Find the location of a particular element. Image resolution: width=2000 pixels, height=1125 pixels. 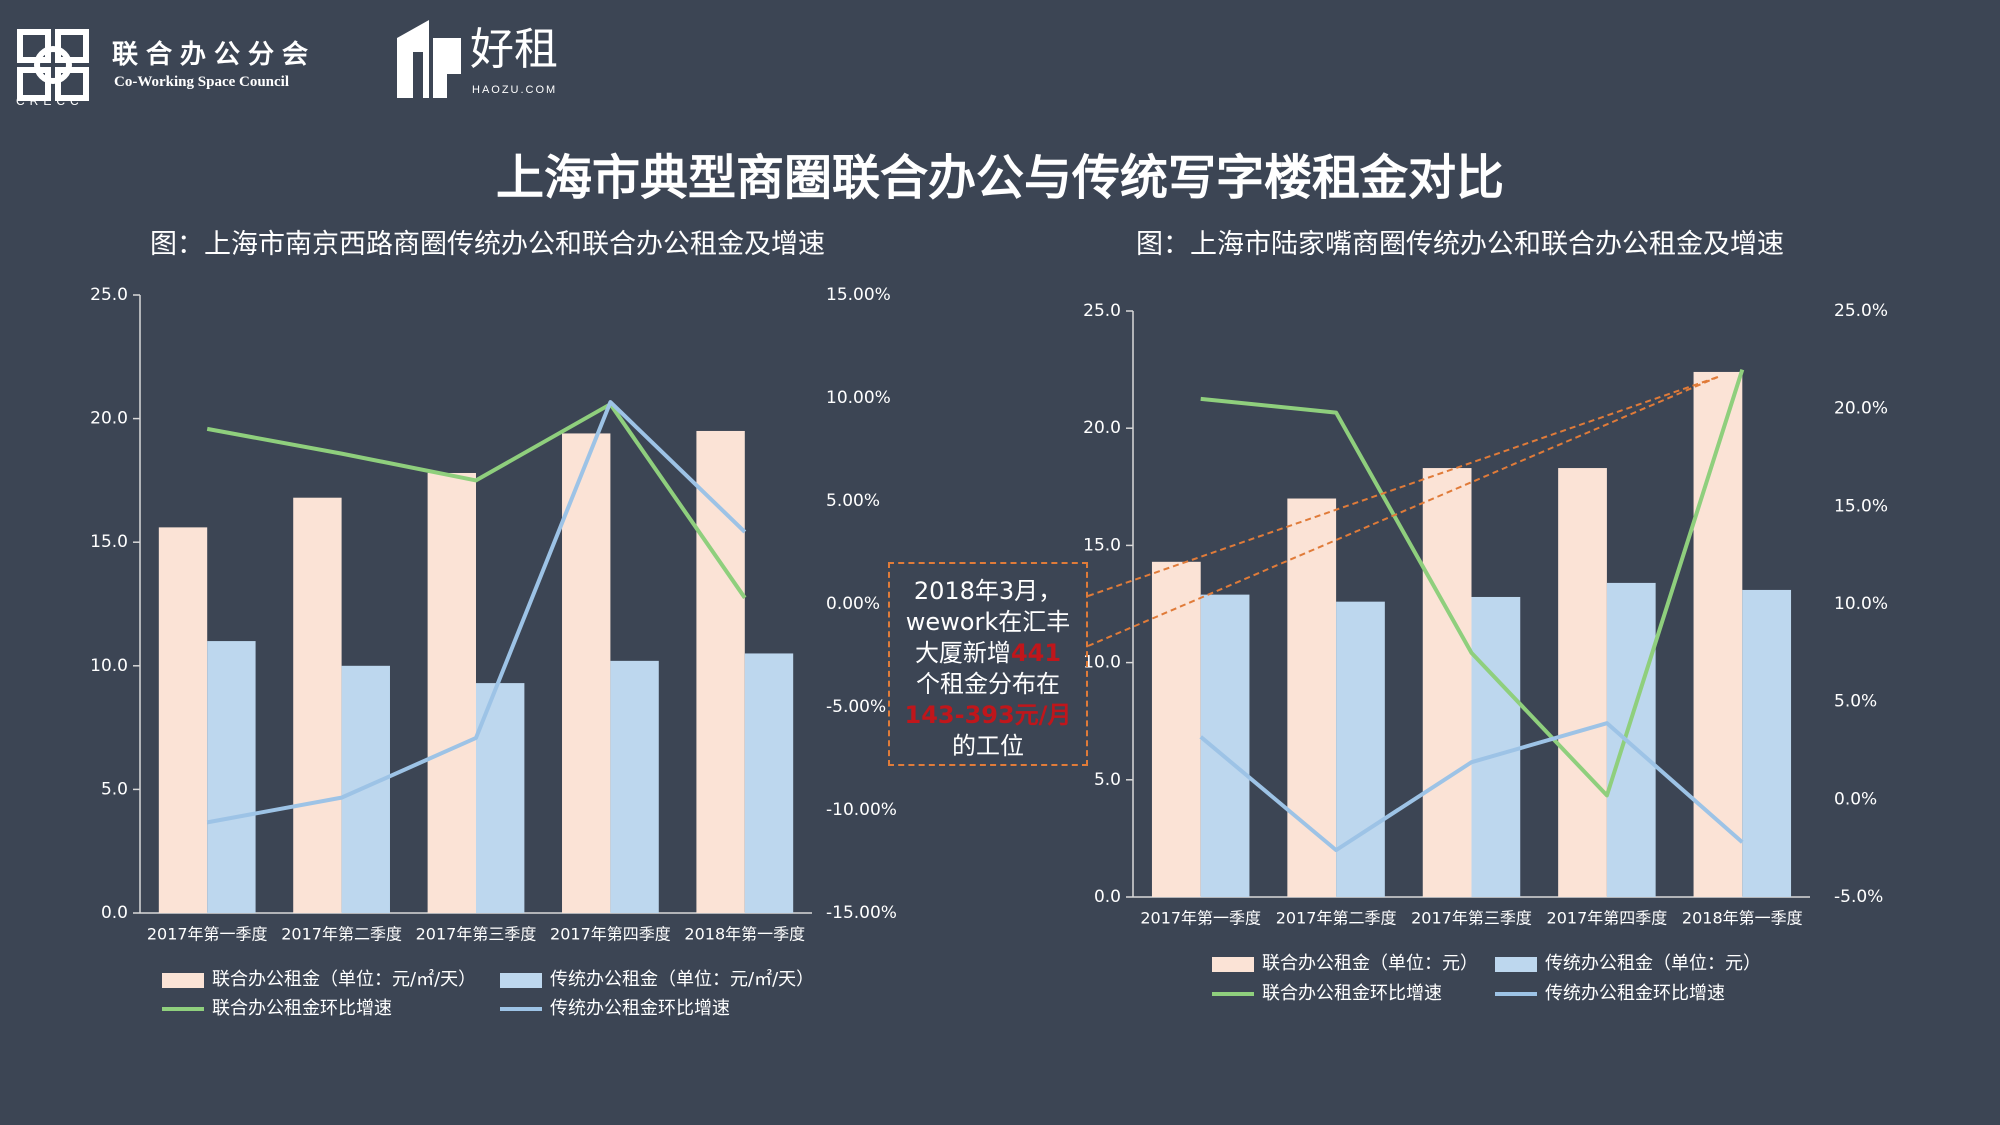

callout-line-4: 个租金分布在 is located at coordinates (988, 684).